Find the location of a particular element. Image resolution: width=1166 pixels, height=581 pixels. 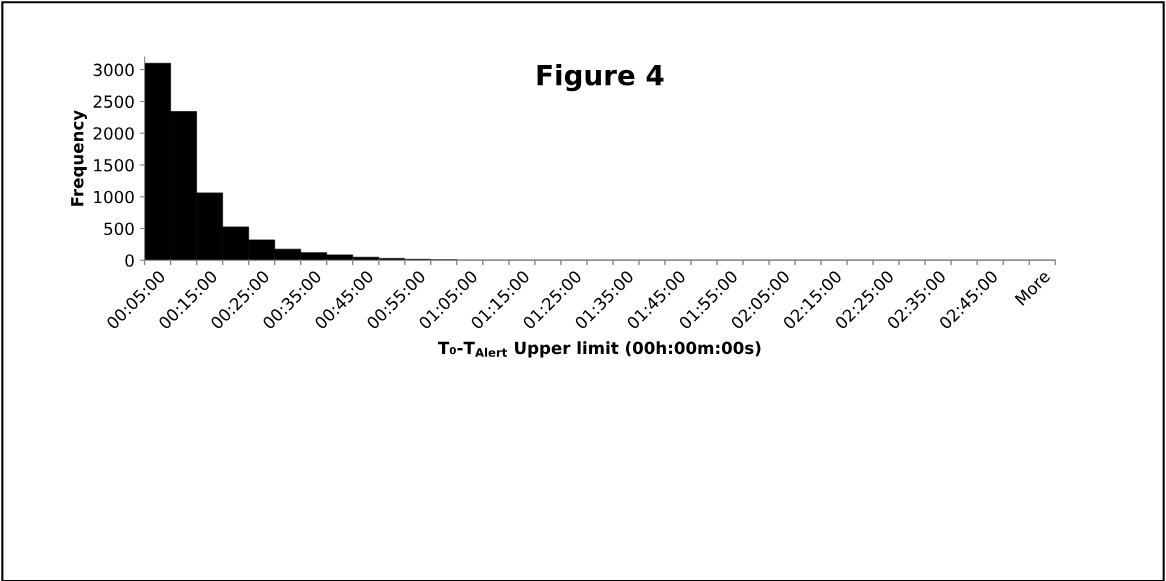

y-tick-label: 2000 is located at coordinates (113, 133).